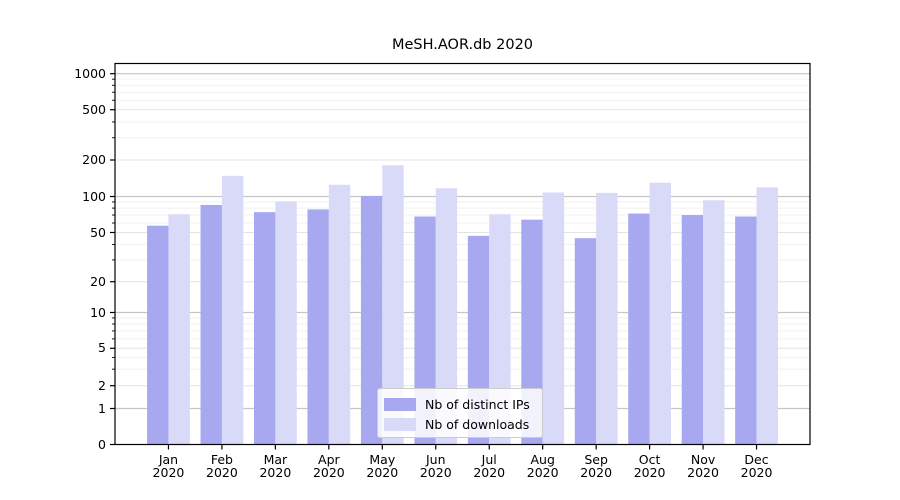  What do you see at coordinates (102, 408) in the screenshot?
I see `y-tick-label: 1` at bounding box center [102, 408].